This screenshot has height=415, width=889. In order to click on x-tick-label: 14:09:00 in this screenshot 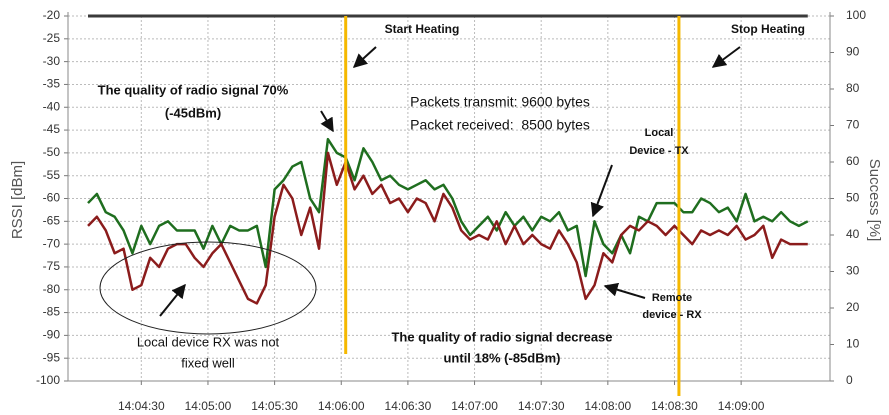, I will do `click(741, 406)`.